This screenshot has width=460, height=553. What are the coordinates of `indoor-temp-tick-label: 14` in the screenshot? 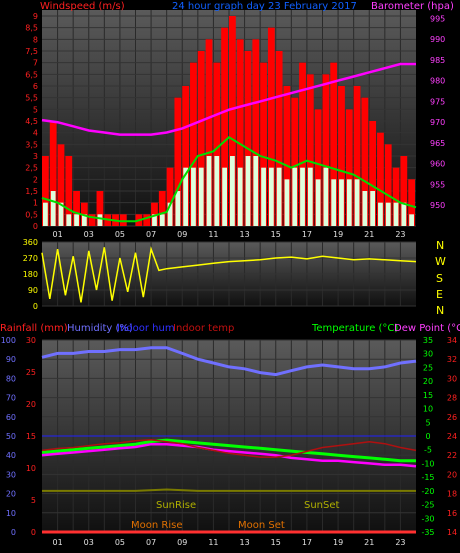 It's located at (452, 532).